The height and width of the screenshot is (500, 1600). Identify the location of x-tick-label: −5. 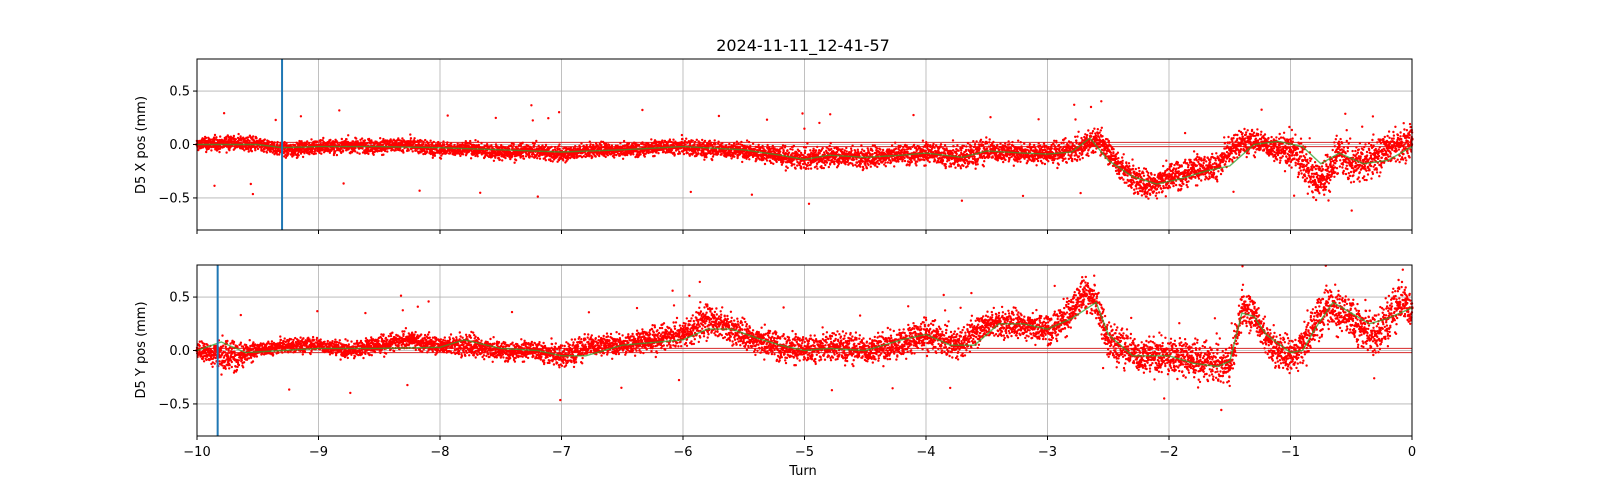
(804, 452).